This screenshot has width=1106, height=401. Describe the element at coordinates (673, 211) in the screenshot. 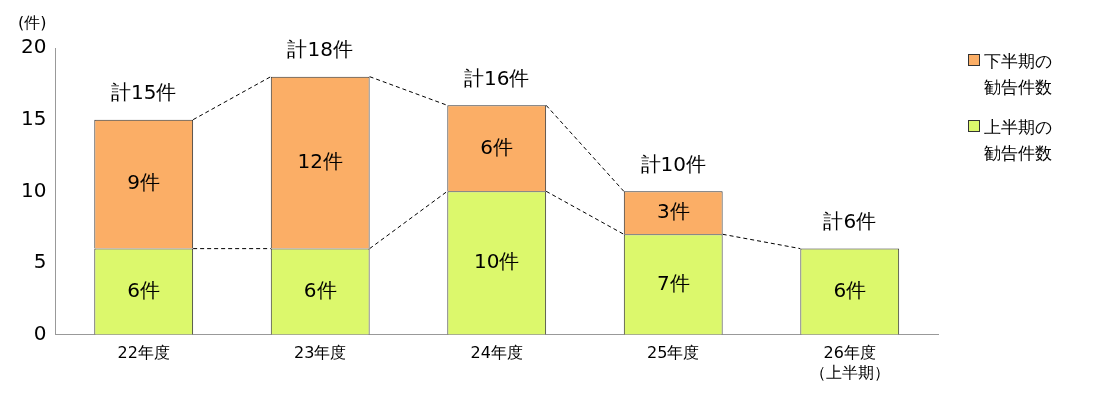

I see `data-label: 3件` at that location.